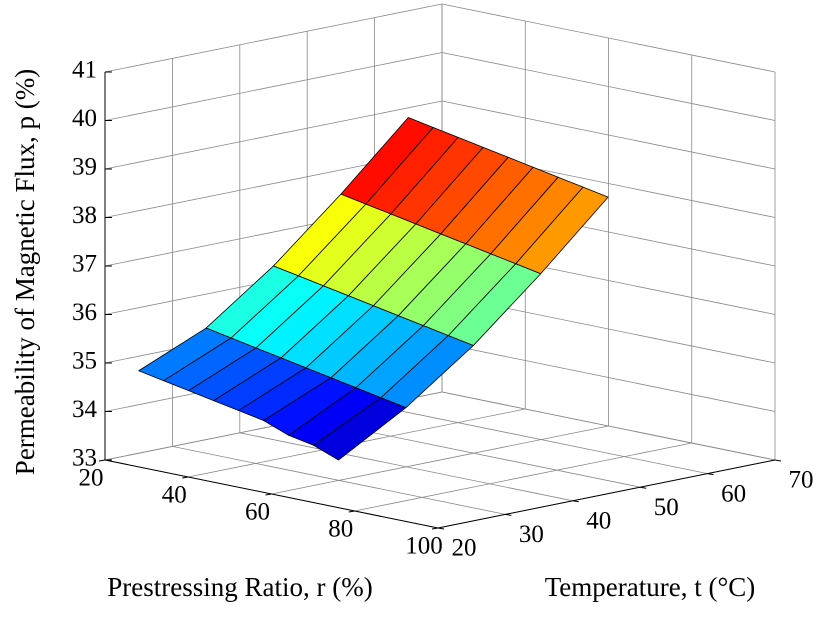  What do you see at coordinates (424, 546) in the screenshot?
I see `x-tick-label: 100` at bounding box center [424, 546].